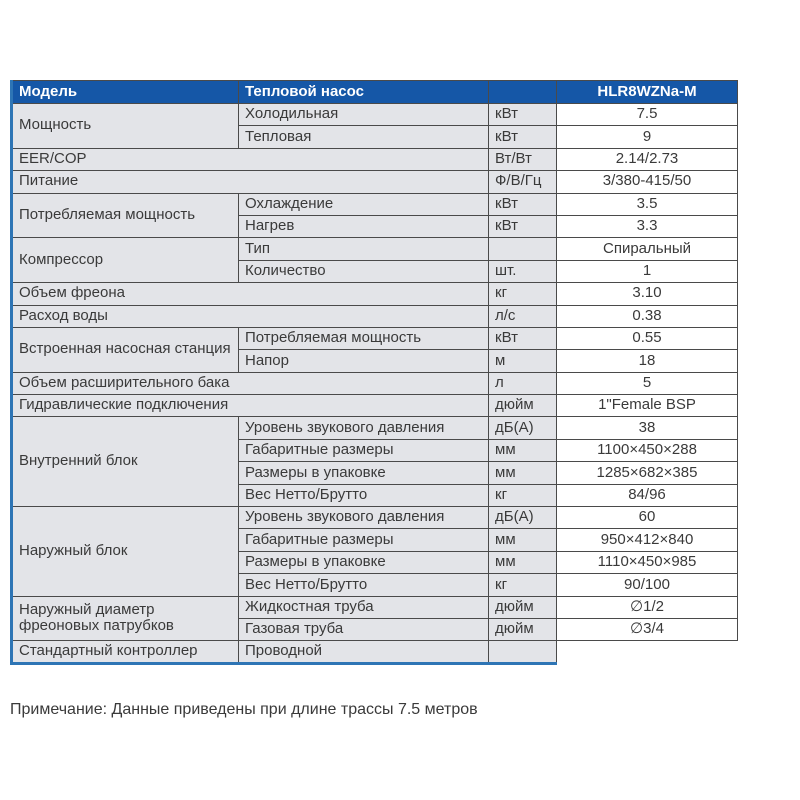  Describe the element at coordinates (647, 540) in the screenshot. I see `cell-value: 950×412×840` at that location.